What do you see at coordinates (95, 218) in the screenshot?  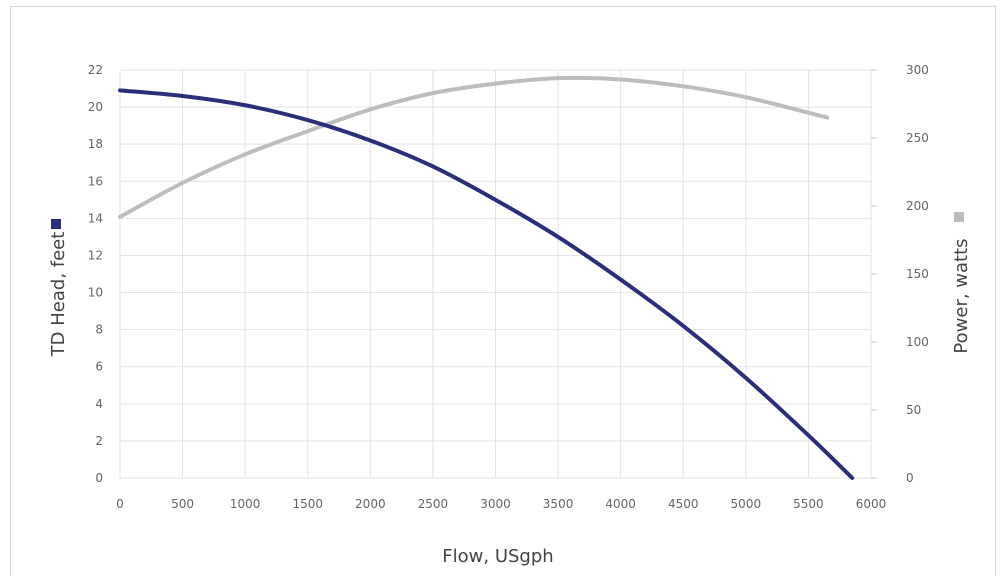 I see `left-tick-label: 14` at bounding box center [95, 218].